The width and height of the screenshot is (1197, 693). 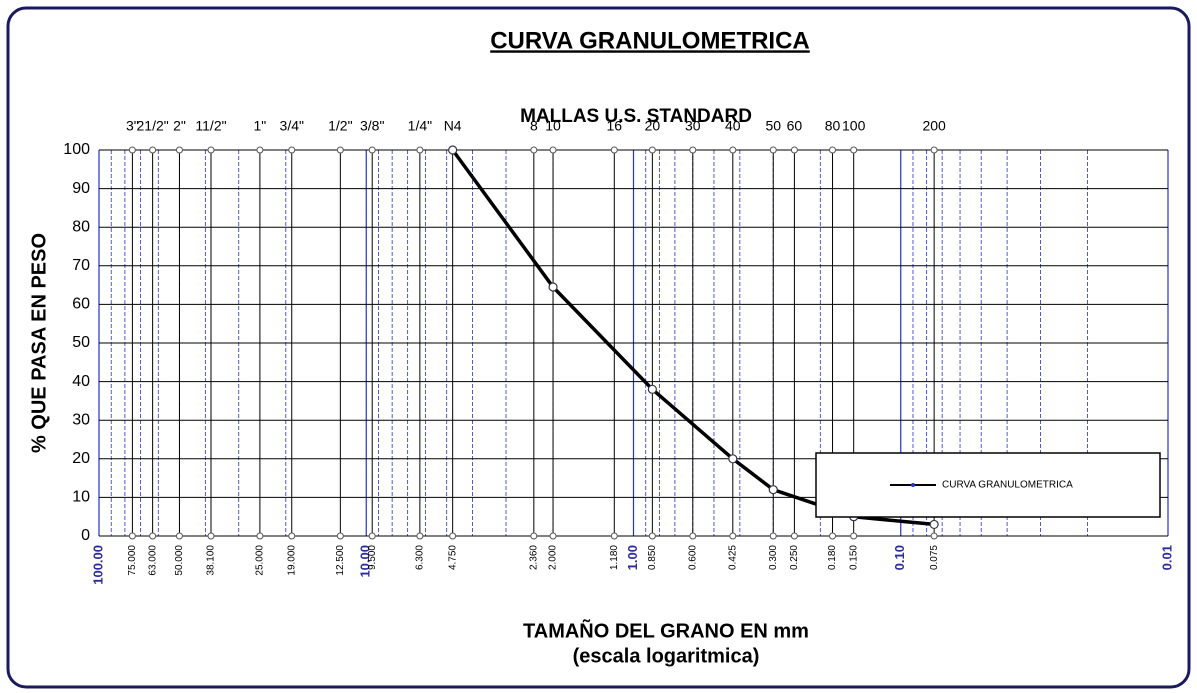 I want to click on sieve-name: 80, so click(x=833, y=126).